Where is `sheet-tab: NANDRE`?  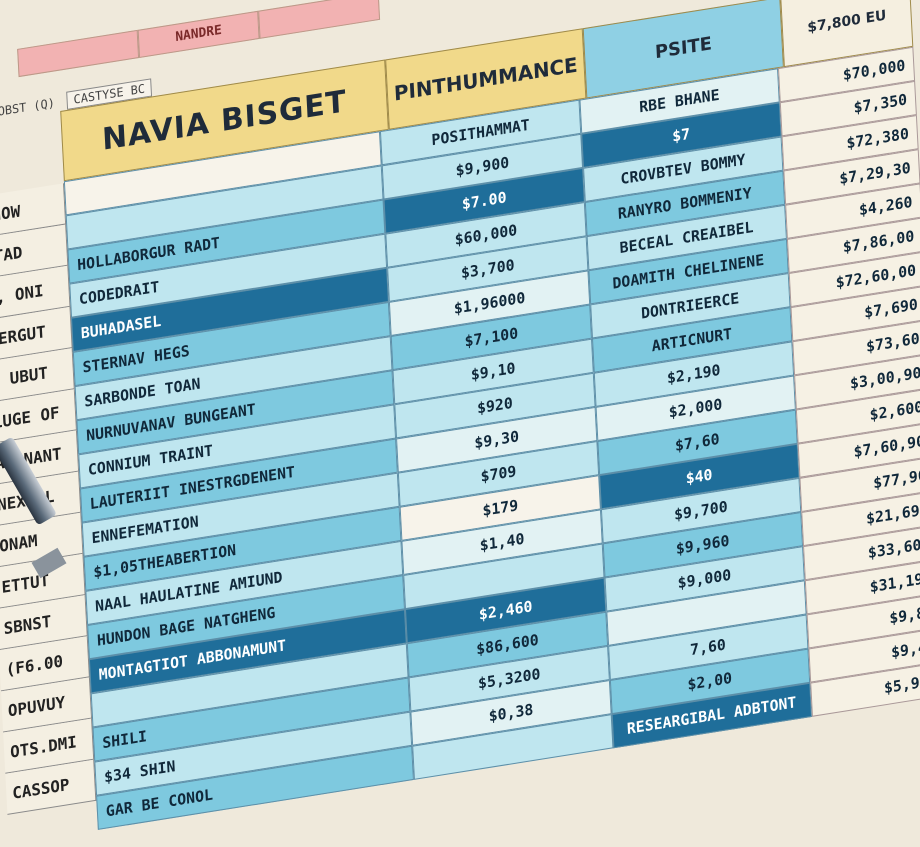
sheet-tab: NANDRE is located at coordinates (198, 34).